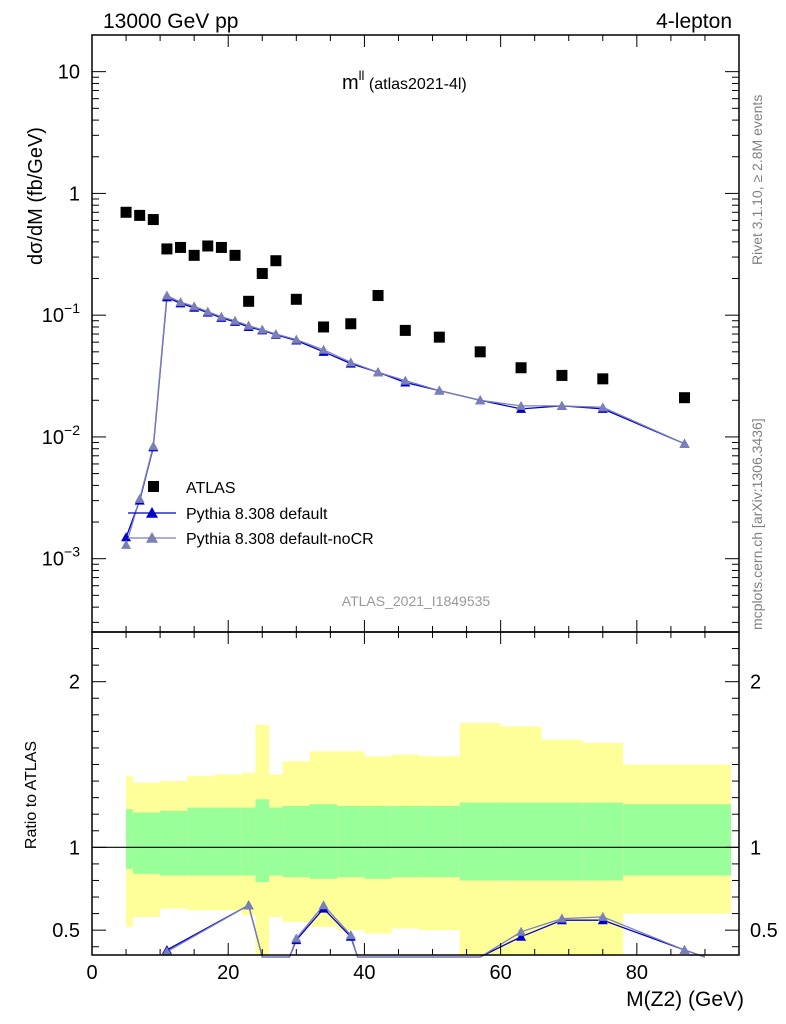  Describe the element at coordinates (764, 931) in the screenshot. I see `ratio-y-tick-label-right: 0.5` at that location.